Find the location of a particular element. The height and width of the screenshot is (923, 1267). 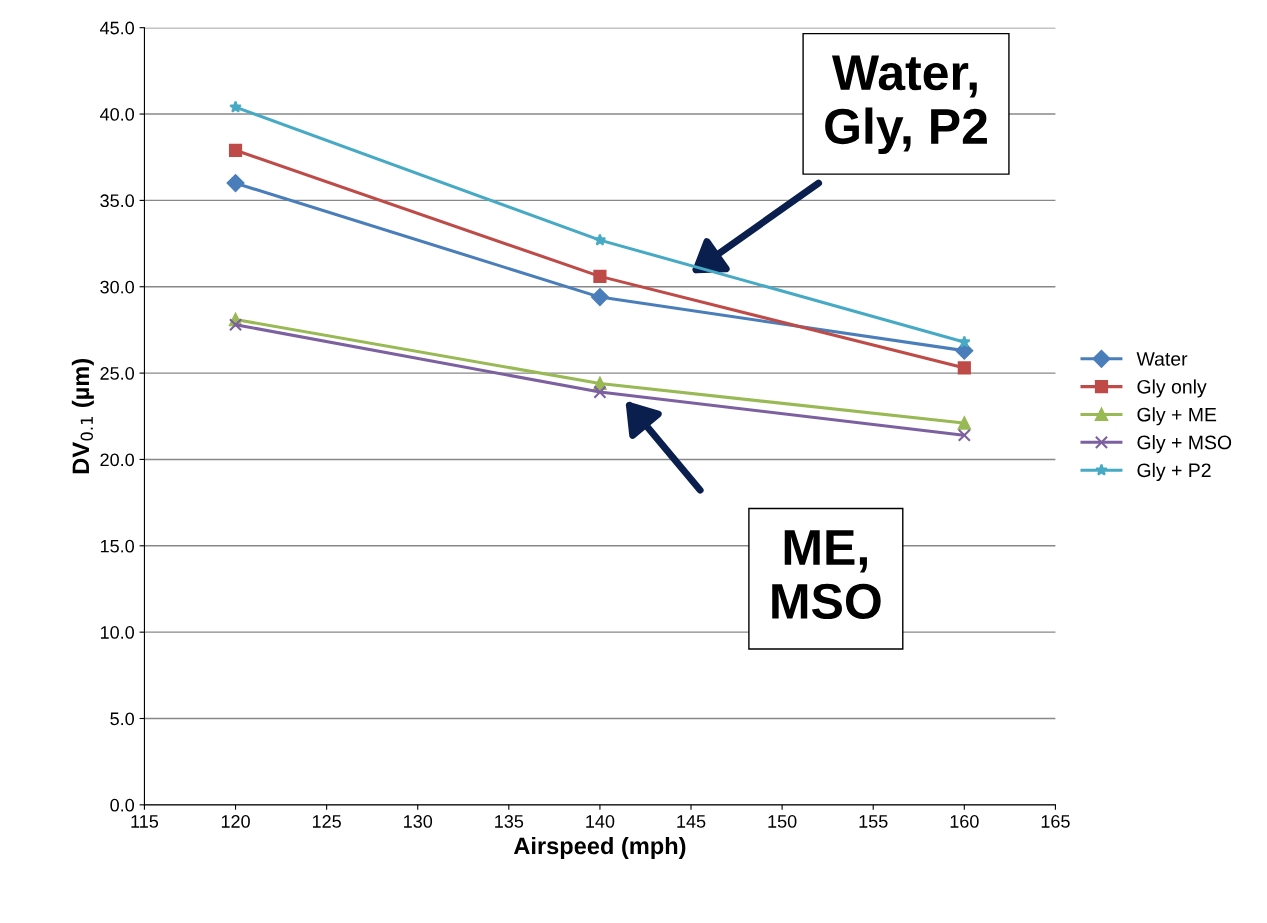

annotation: ME, MSO is located at coordinates (826, 575).